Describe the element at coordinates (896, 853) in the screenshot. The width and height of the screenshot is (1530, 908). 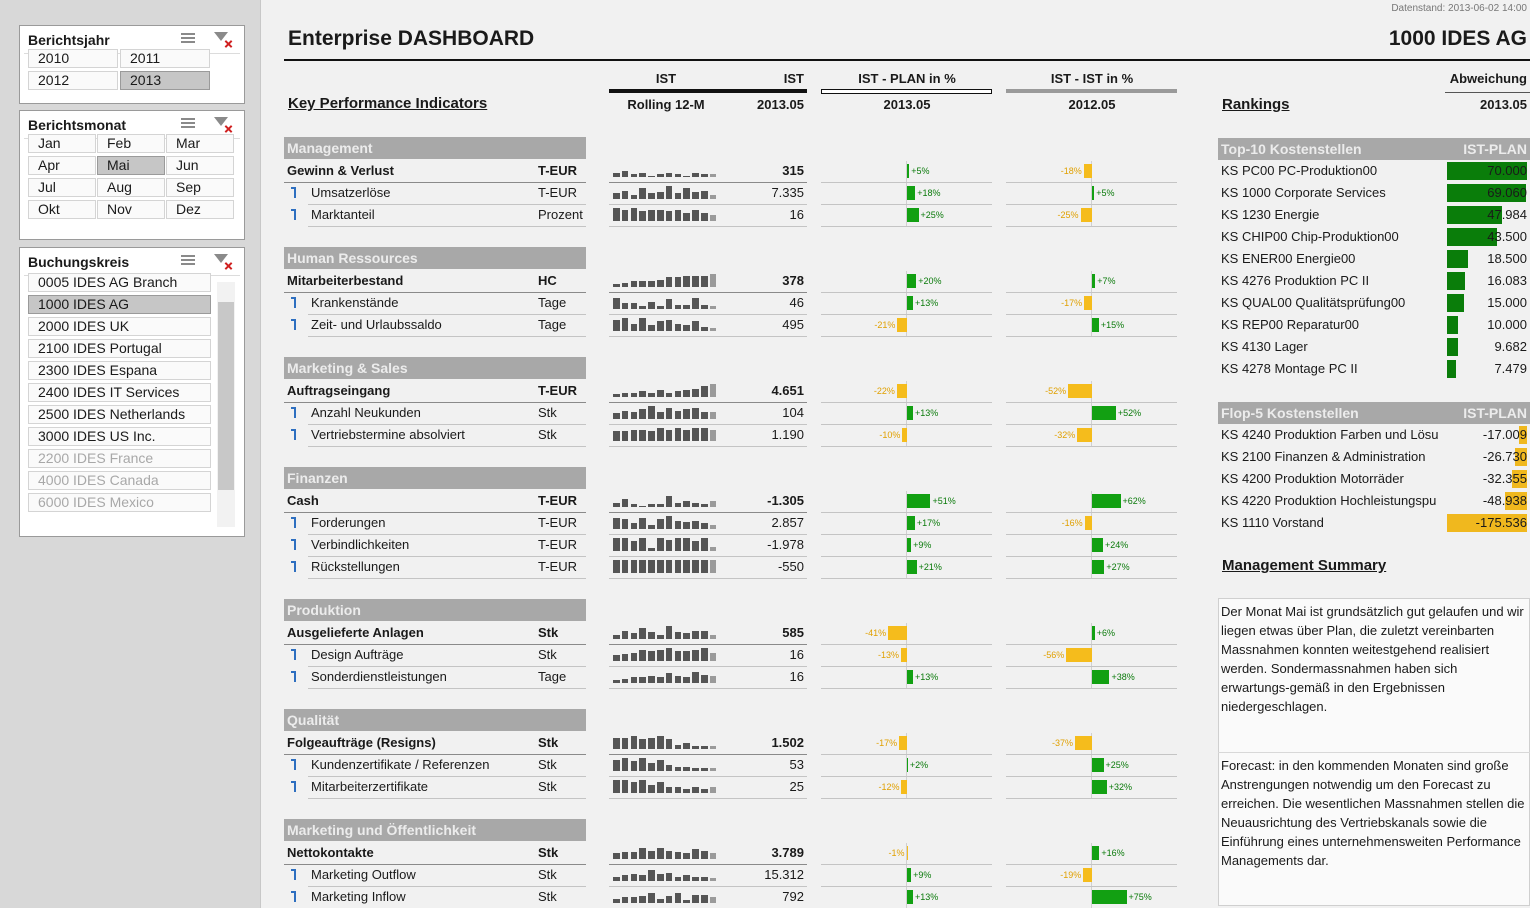
I see `pct-label: -1%` at that location.